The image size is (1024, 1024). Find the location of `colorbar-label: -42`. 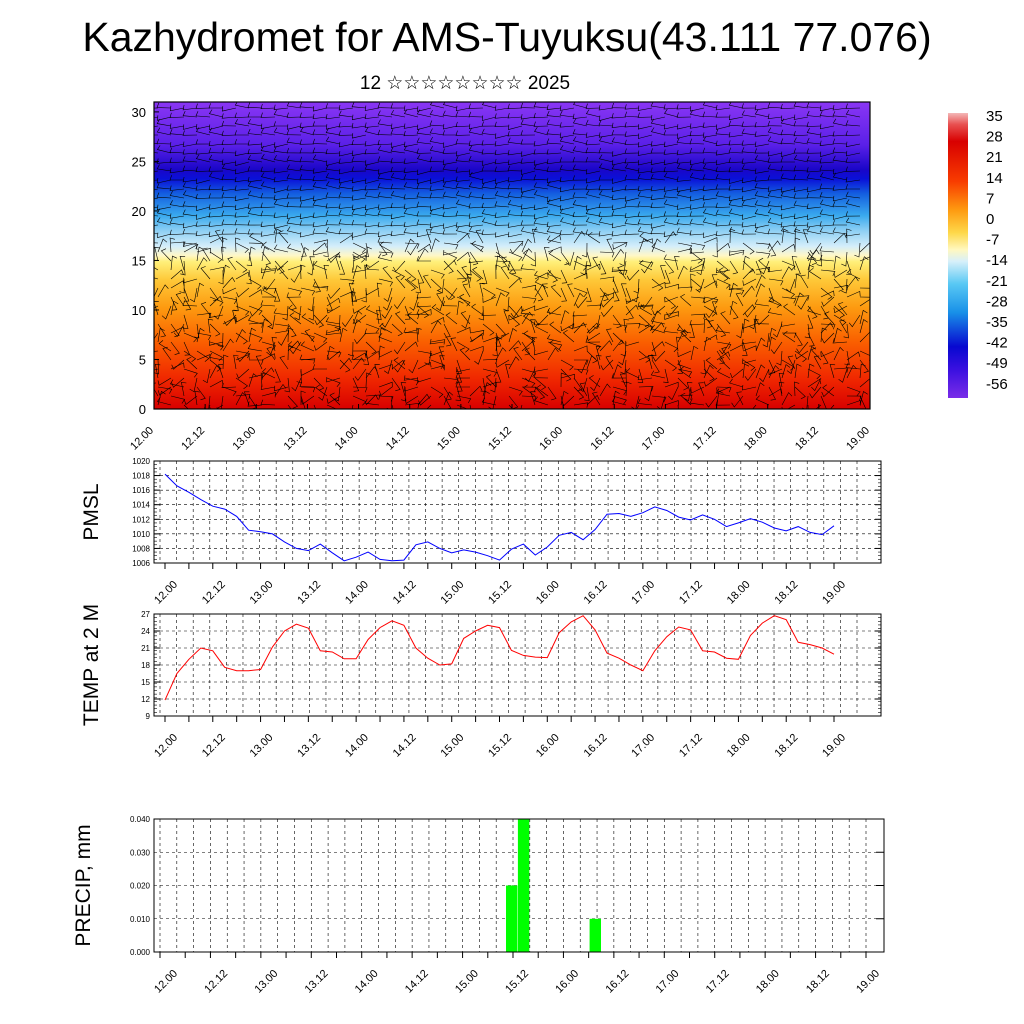

colorbar-label: -42 is located at coordinates (997, 343).